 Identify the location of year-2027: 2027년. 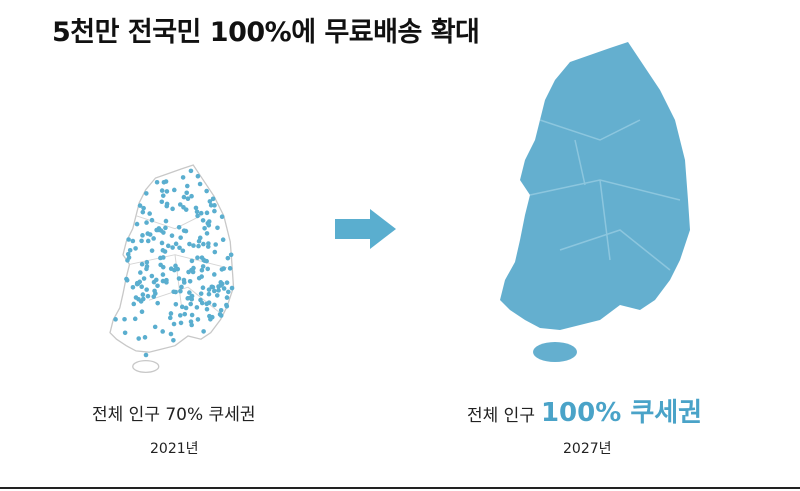
(587, 449).